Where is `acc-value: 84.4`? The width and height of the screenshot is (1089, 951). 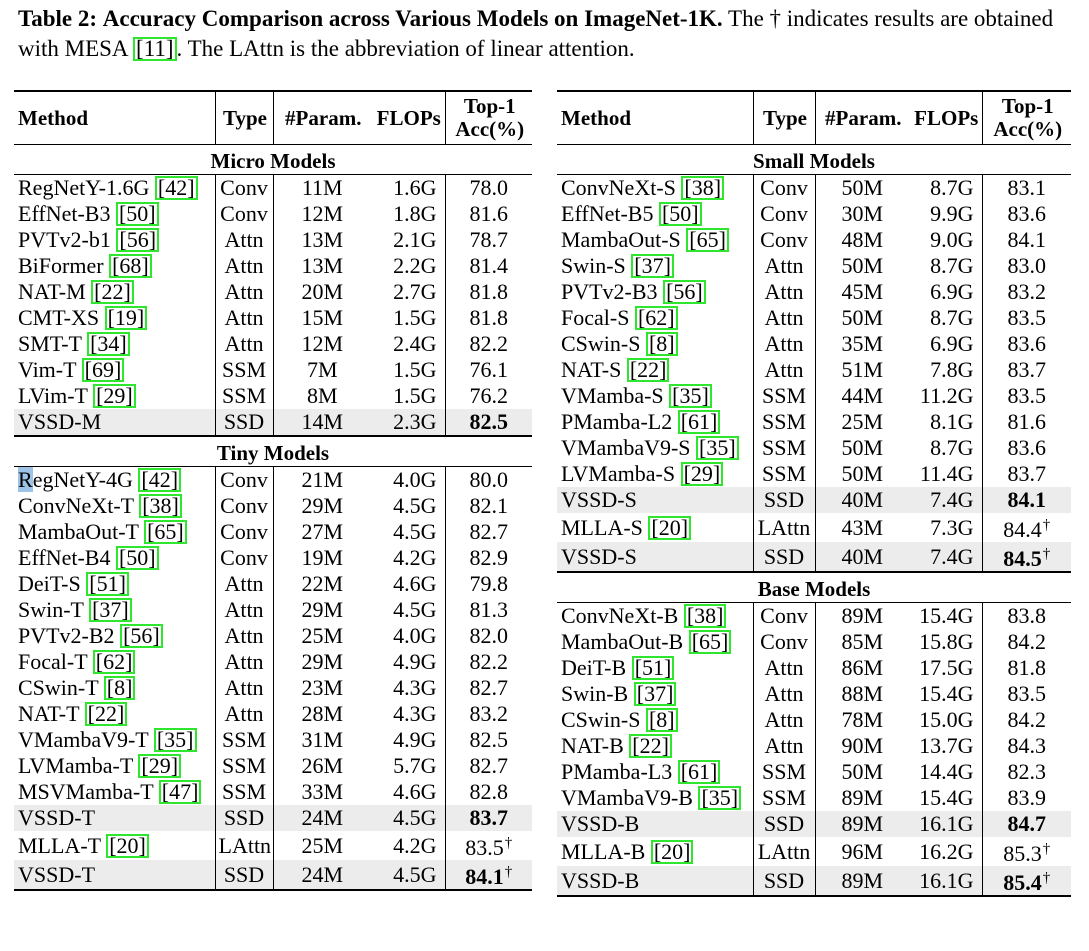
acc-value: 84.4 is located at coordinates (1022, 529).